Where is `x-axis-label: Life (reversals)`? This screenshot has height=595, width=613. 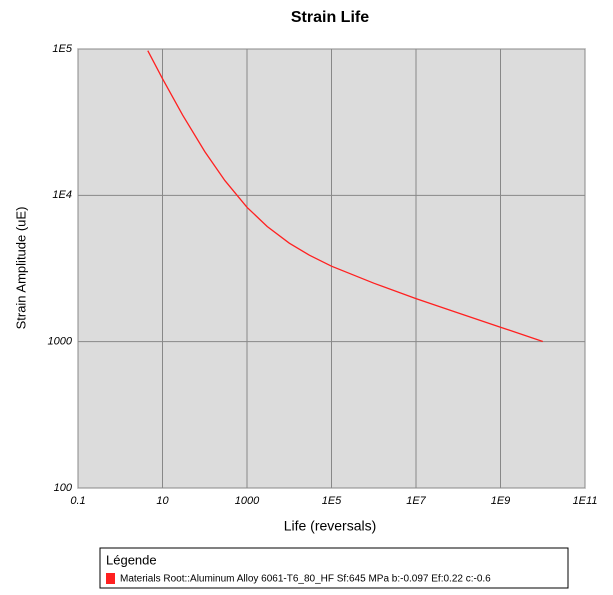
x-axis-label: Life (reversals) is located at coordinates (330, 526).